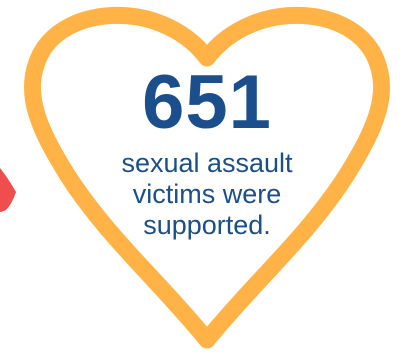 This screenshot has width=414, height=356. I want to click on red-decorative-shape, so click(8, 190).